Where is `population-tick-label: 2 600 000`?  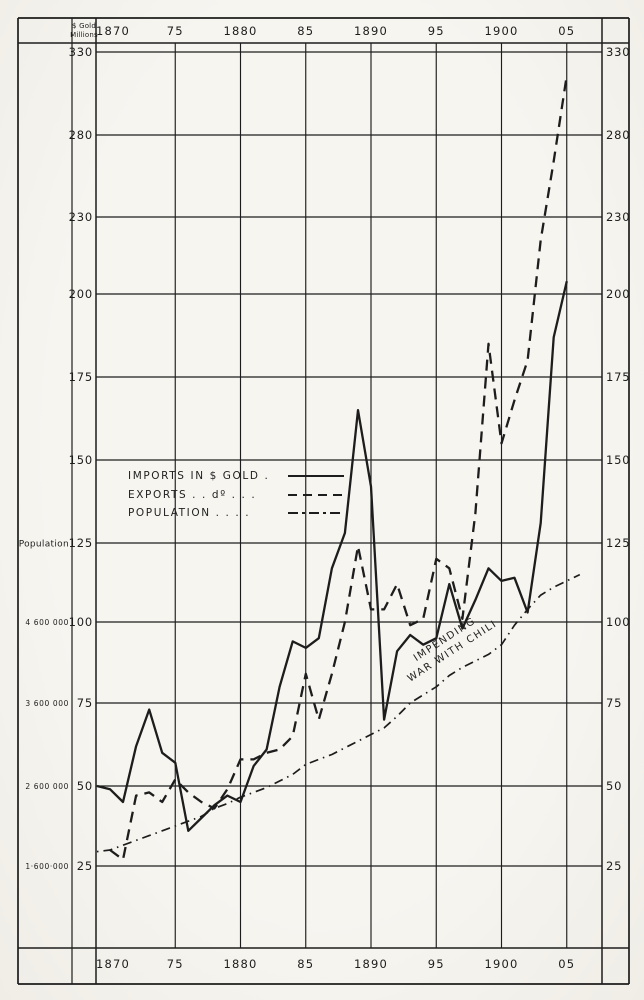
population-tick-label: 2 600 000 is located at coordinates (47, 786).